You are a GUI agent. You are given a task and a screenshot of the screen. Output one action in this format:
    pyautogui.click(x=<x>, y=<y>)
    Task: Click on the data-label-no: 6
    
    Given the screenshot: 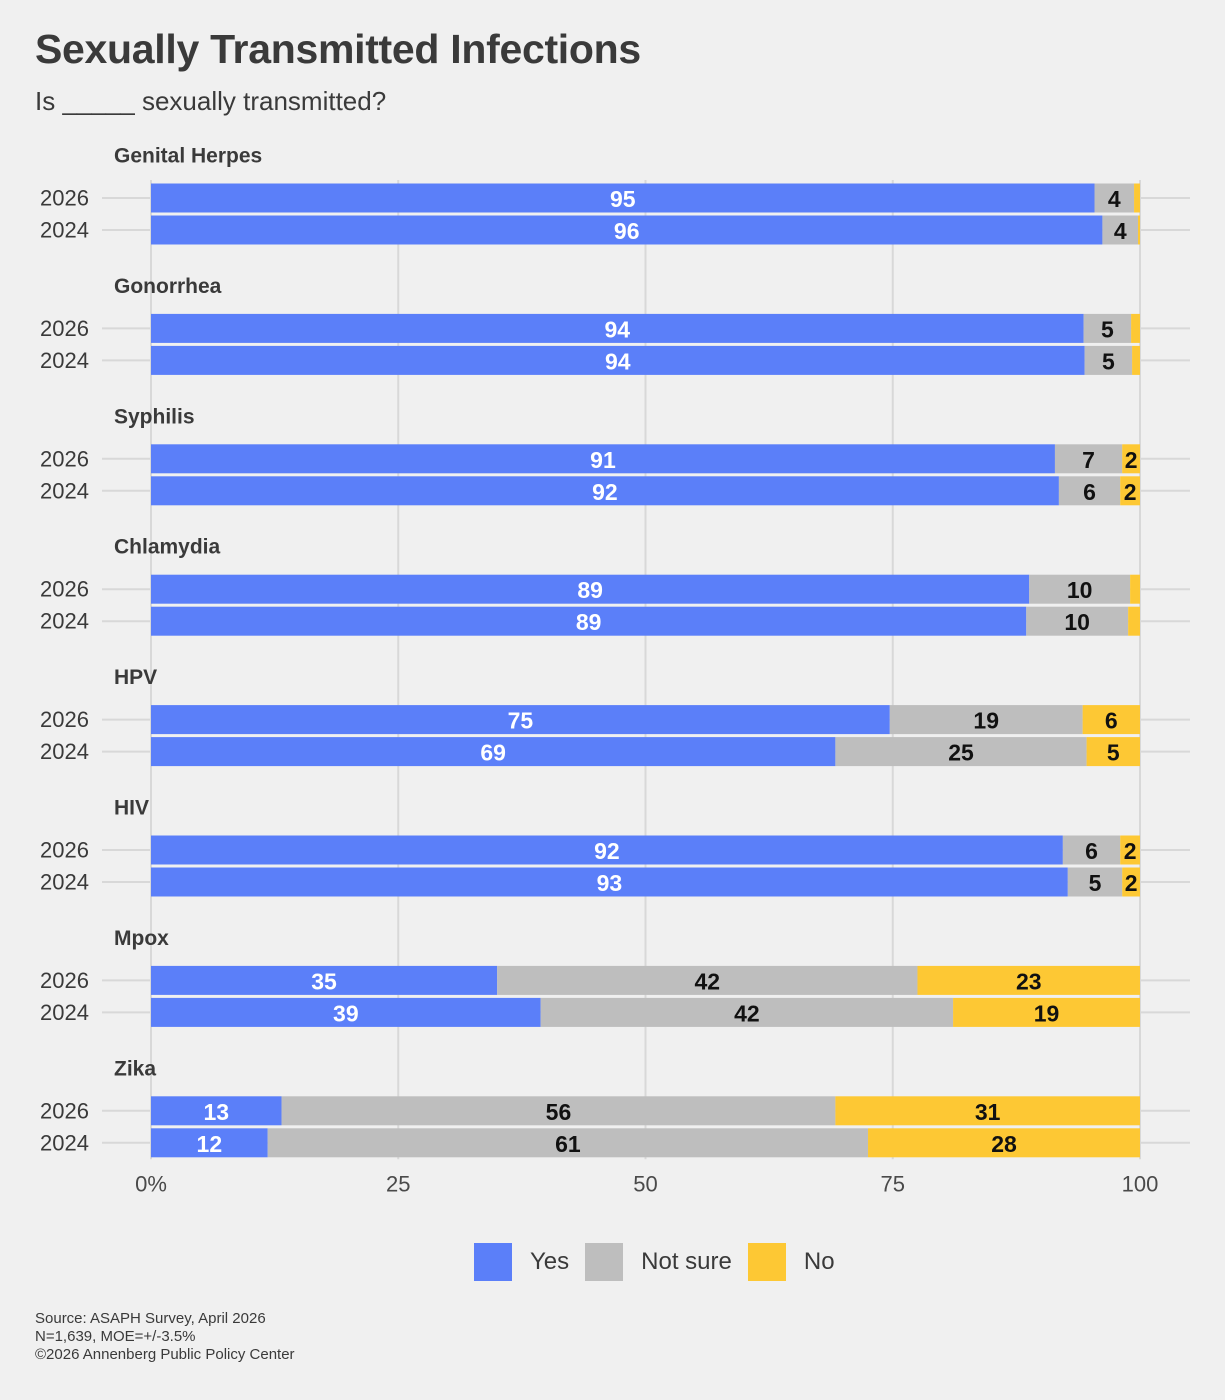 What is the action you would take?
    pyautogui.click(x=1111, y=721)
    